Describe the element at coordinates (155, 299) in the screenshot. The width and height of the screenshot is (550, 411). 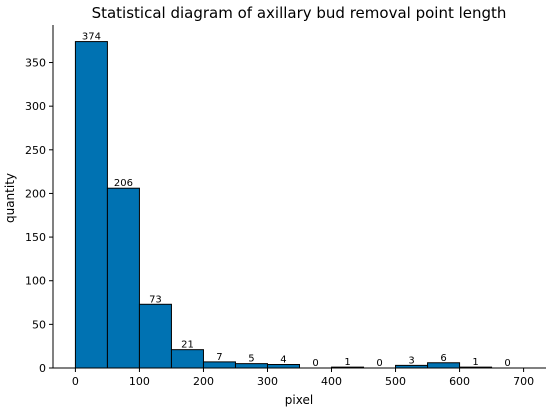
I see `bar-value-label: 73` at that location.